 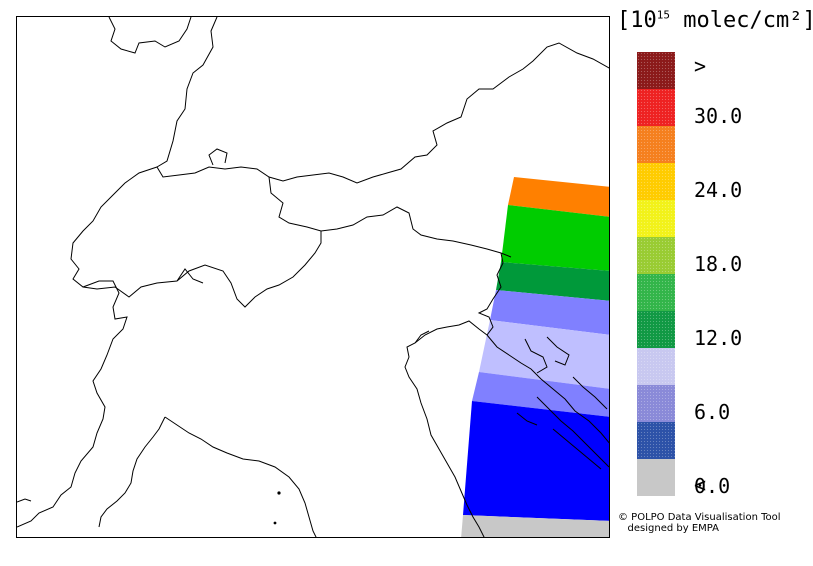 I want to click on legend-tick-label: 30.0, so click(x=718, y=116).